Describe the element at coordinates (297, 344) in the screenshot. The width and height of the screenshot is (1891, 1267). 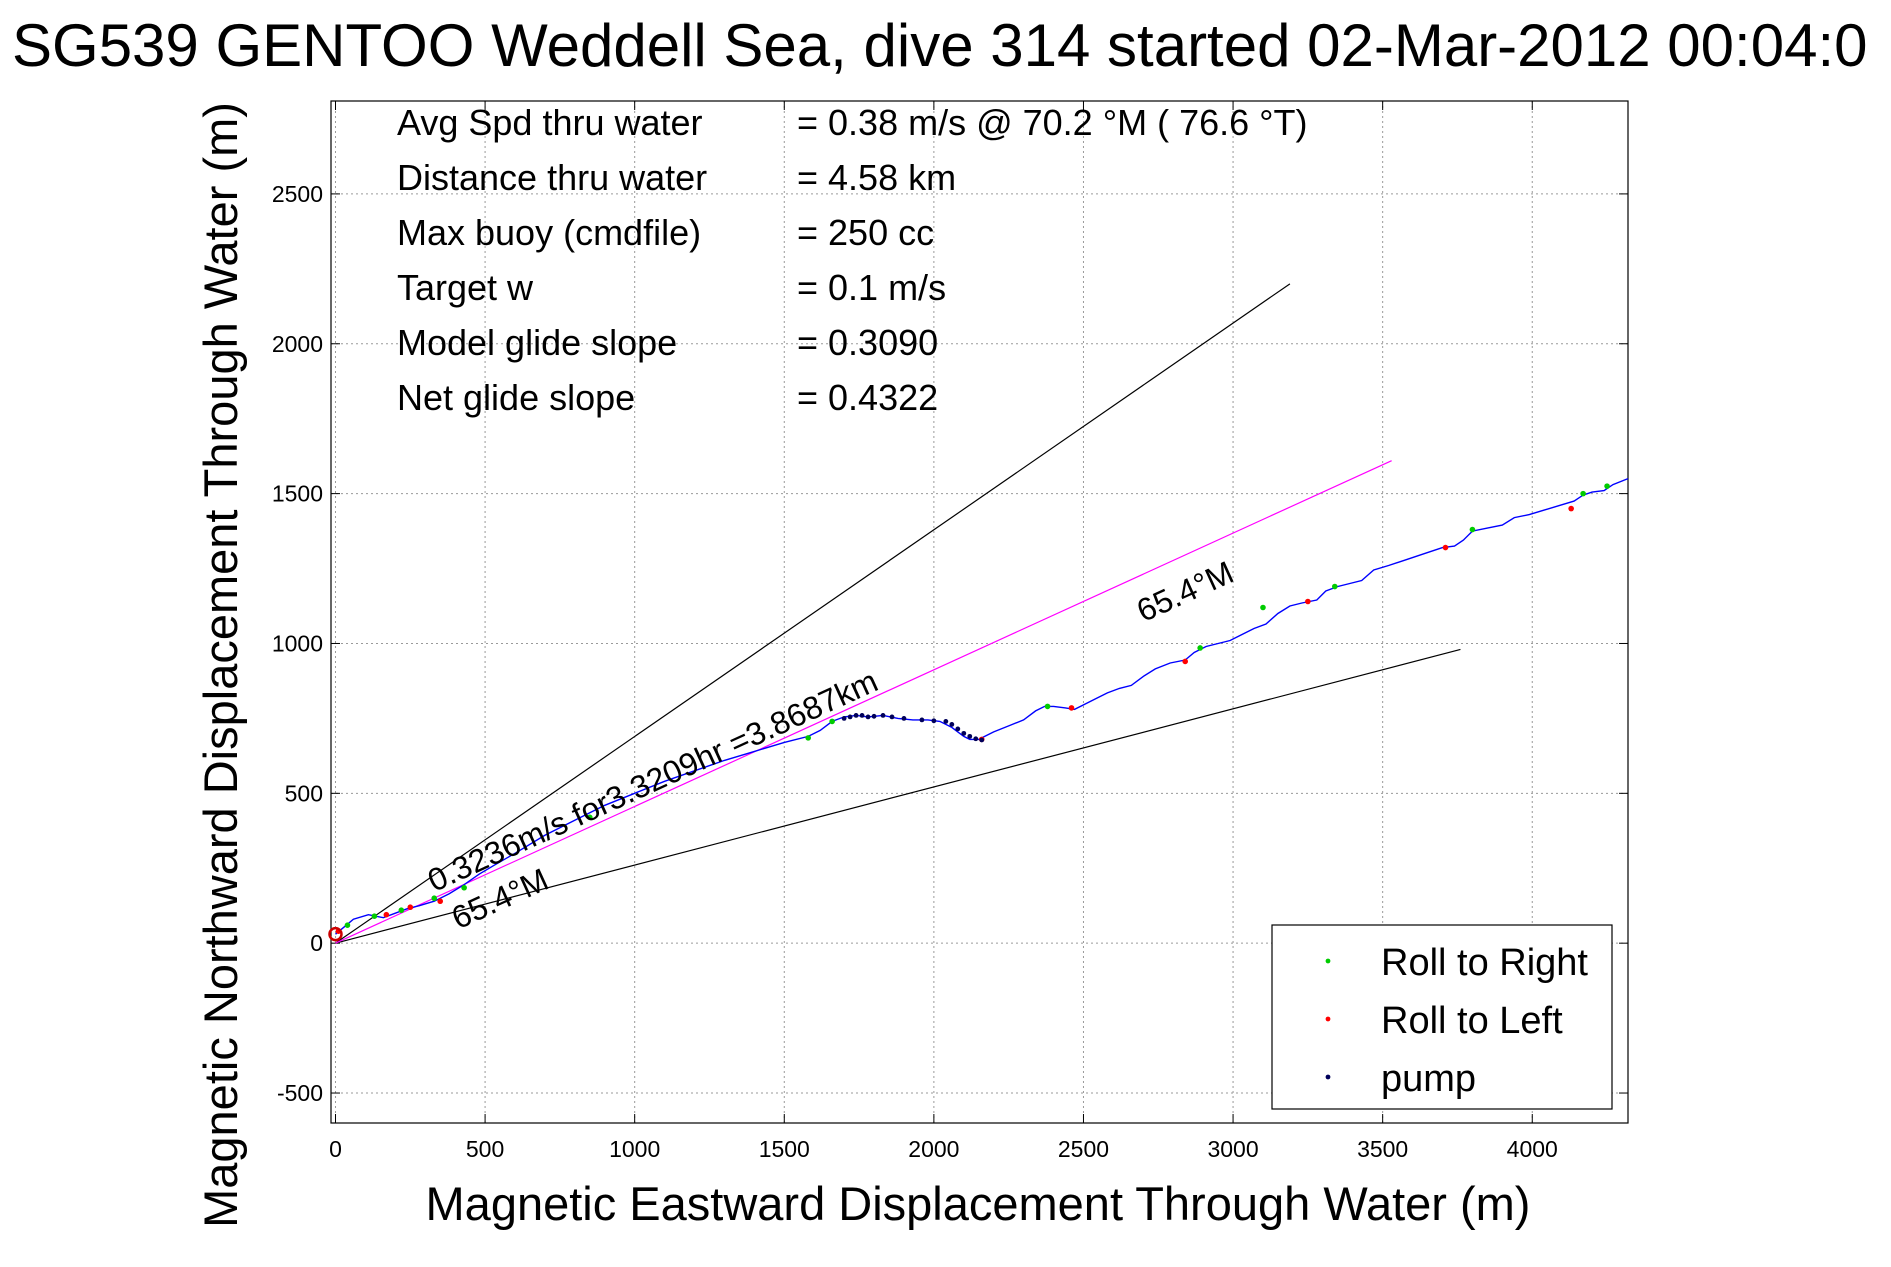
I see `y-tick-label: 2000` at that location.